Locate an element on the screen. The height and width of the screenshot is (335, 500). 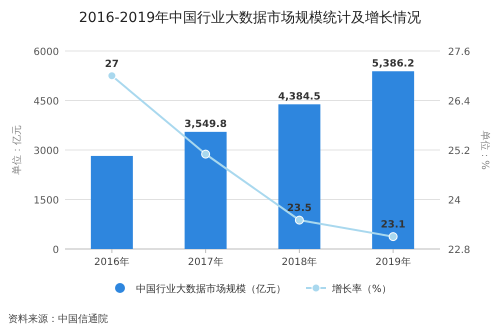
data-label: 5,386.2 is located at coordinates (393, 64).